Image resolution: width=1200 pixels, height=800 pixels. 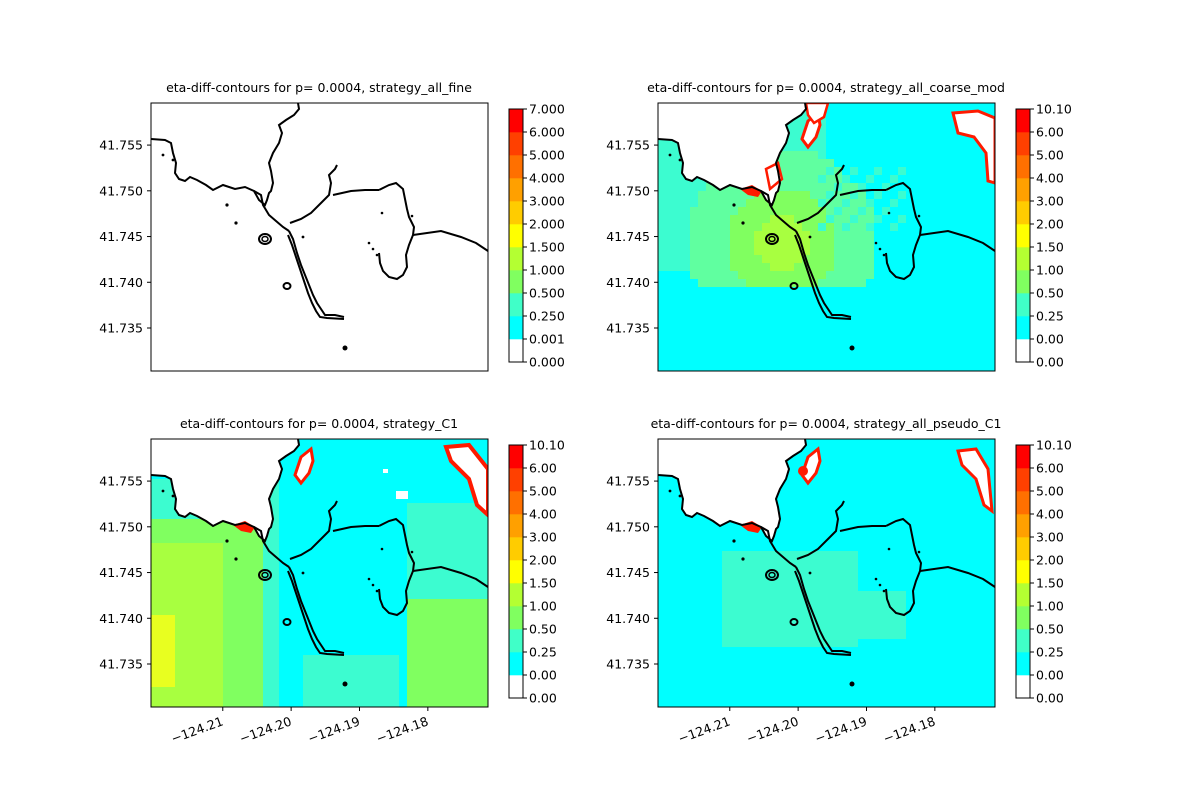 I want to click on colorbar-label: 0.000, so click(x=547, y=362).